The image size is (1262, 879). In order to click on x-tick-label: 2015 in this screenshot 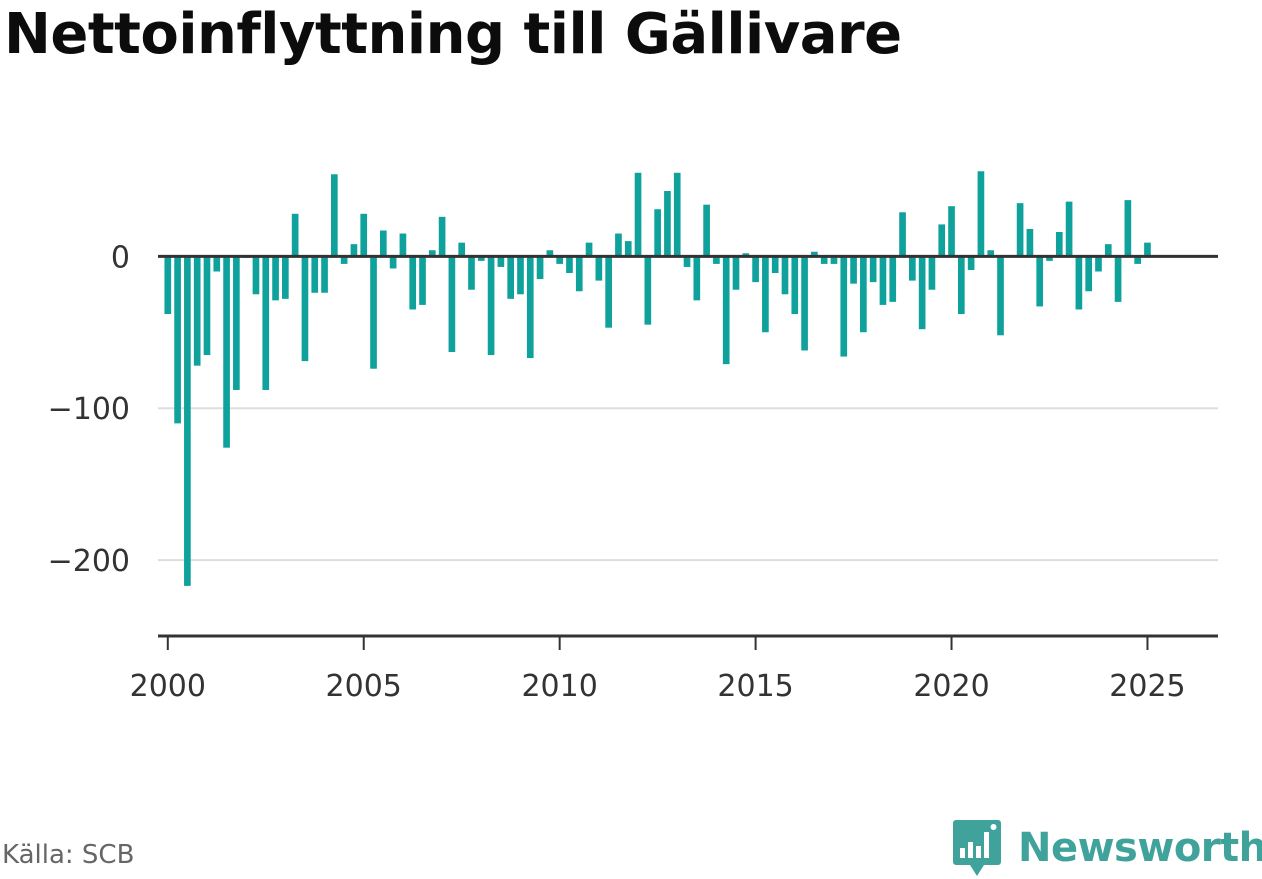, I will do `click(755, 686)`.